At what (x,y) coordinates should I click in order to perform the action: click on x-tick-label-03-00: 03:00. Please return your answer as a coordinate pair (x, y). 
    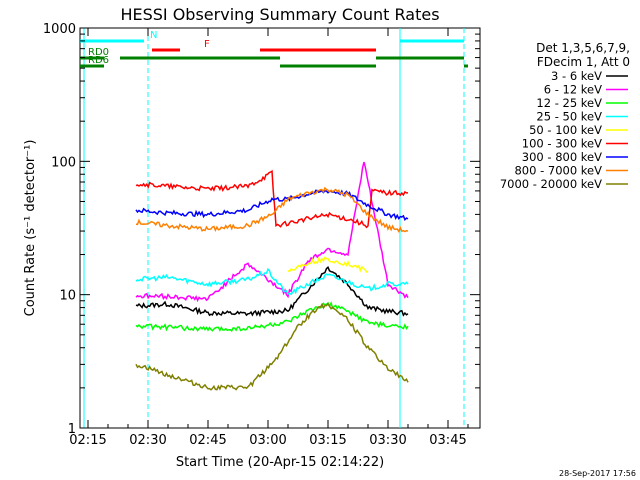
    Looking at the image, I should click on (267, 440).